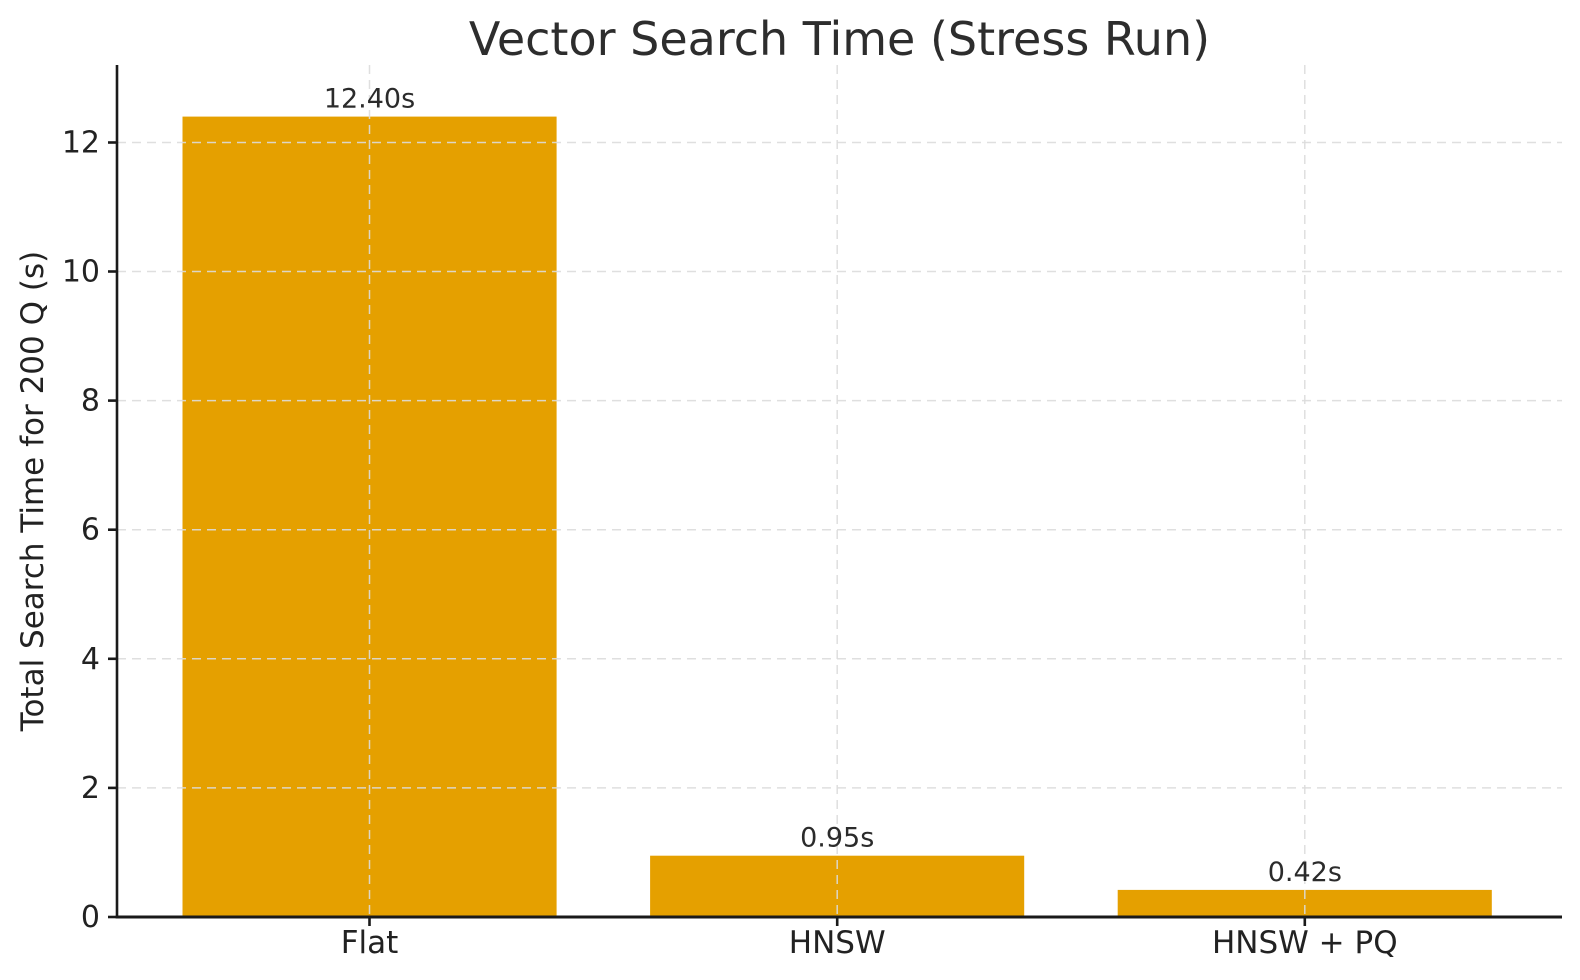  Describe the element at coordinates (90, 401) in the screenshot. I see `ytick-label-8: 8` at that location.